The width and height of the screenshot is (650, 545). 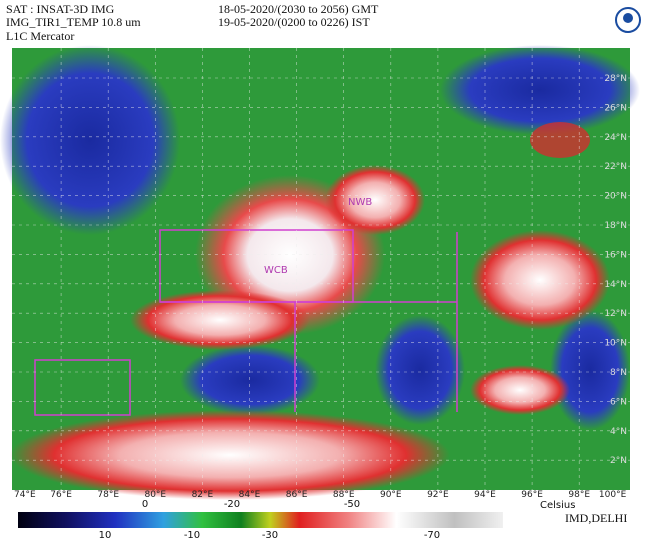 What do you see at coordinates (618, 461) in the screenshot?
I see `lat-label: 2°N` at bounding box center [618, 461].